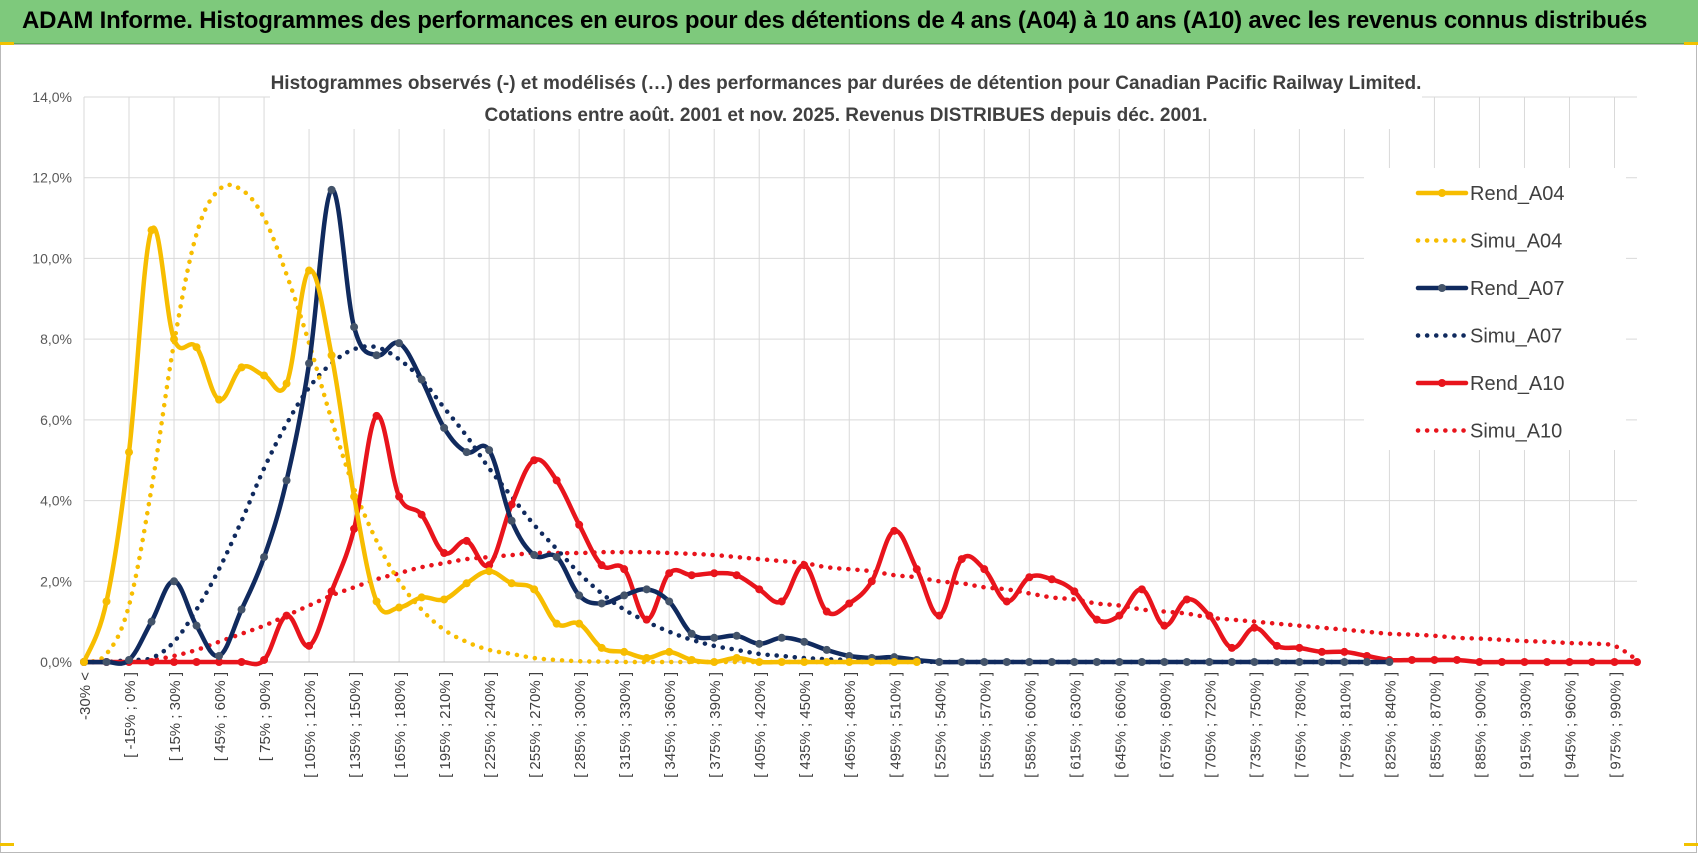 The image size is (1698, 854). I want to click on x-tick-label: [ 315% ; 330% ], so click(625, 725).